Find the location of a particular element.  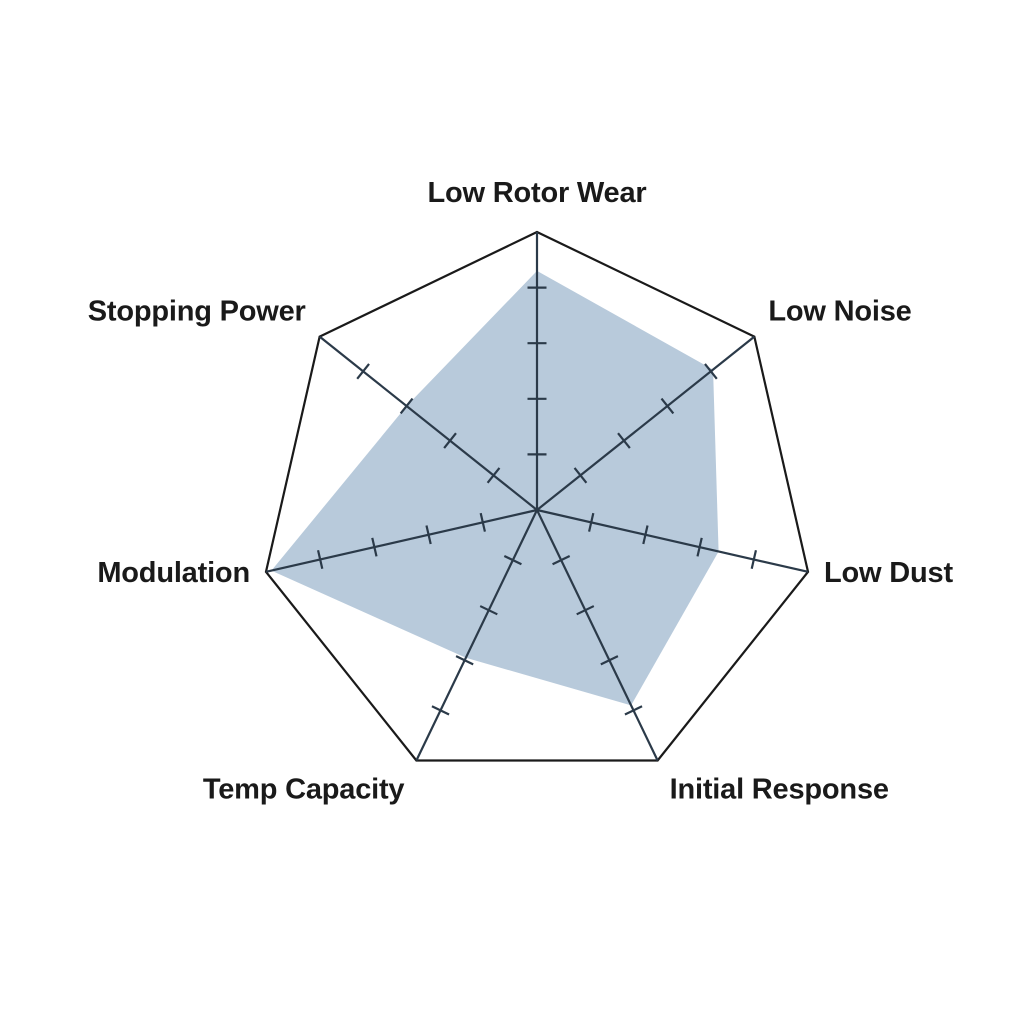

axis-spoke-stopping-power is located at coordinates (428, 423).